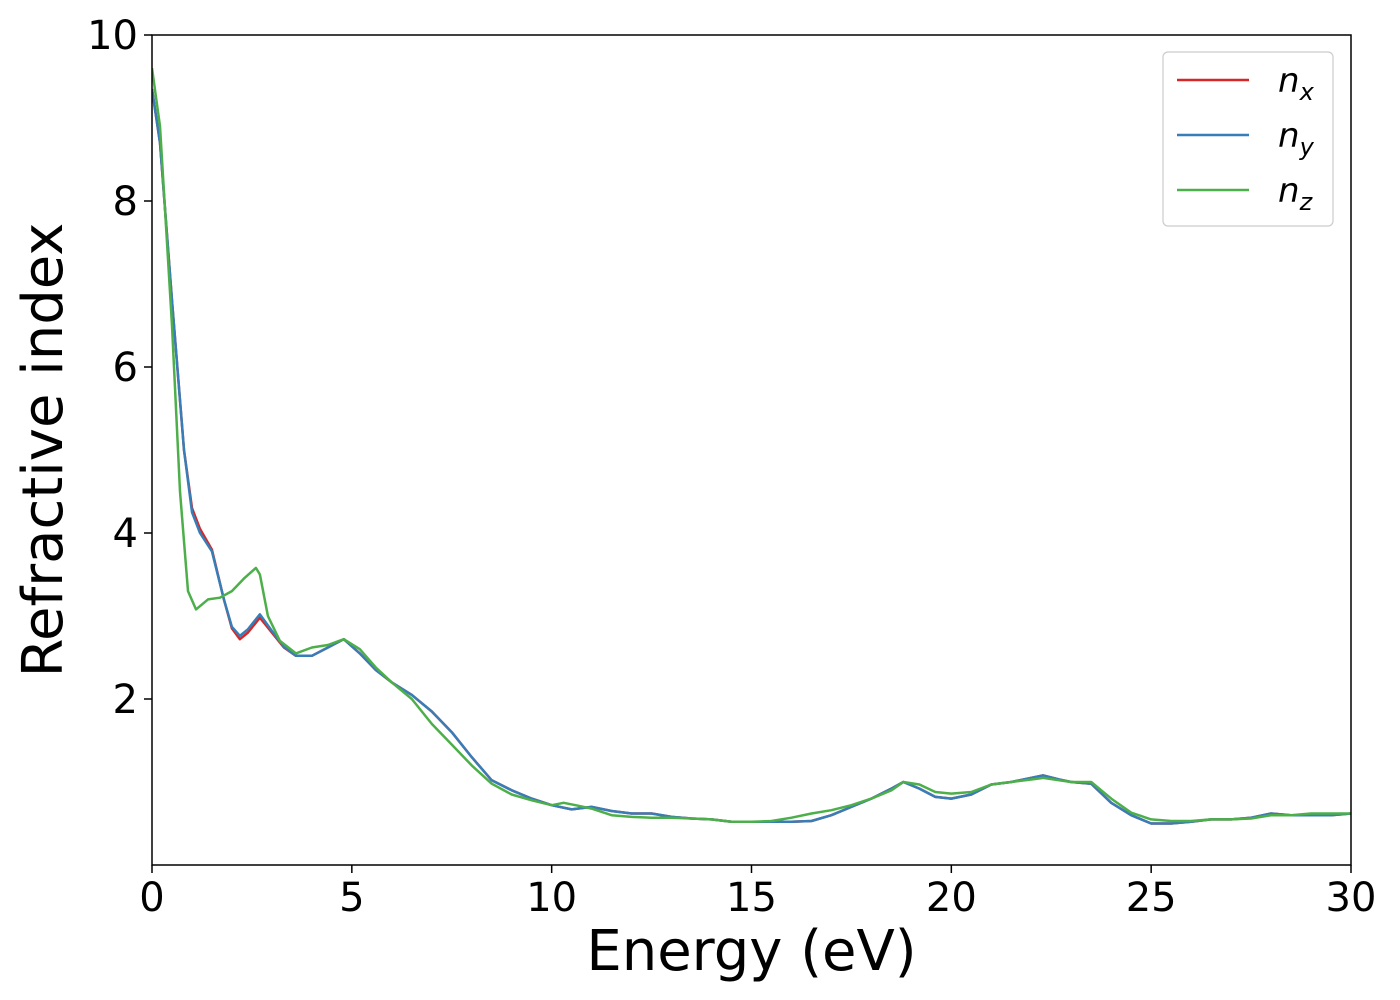 This screenshot has width=1400, height=1000. I want to click on y-tick-label: 6, so click(125, 368).